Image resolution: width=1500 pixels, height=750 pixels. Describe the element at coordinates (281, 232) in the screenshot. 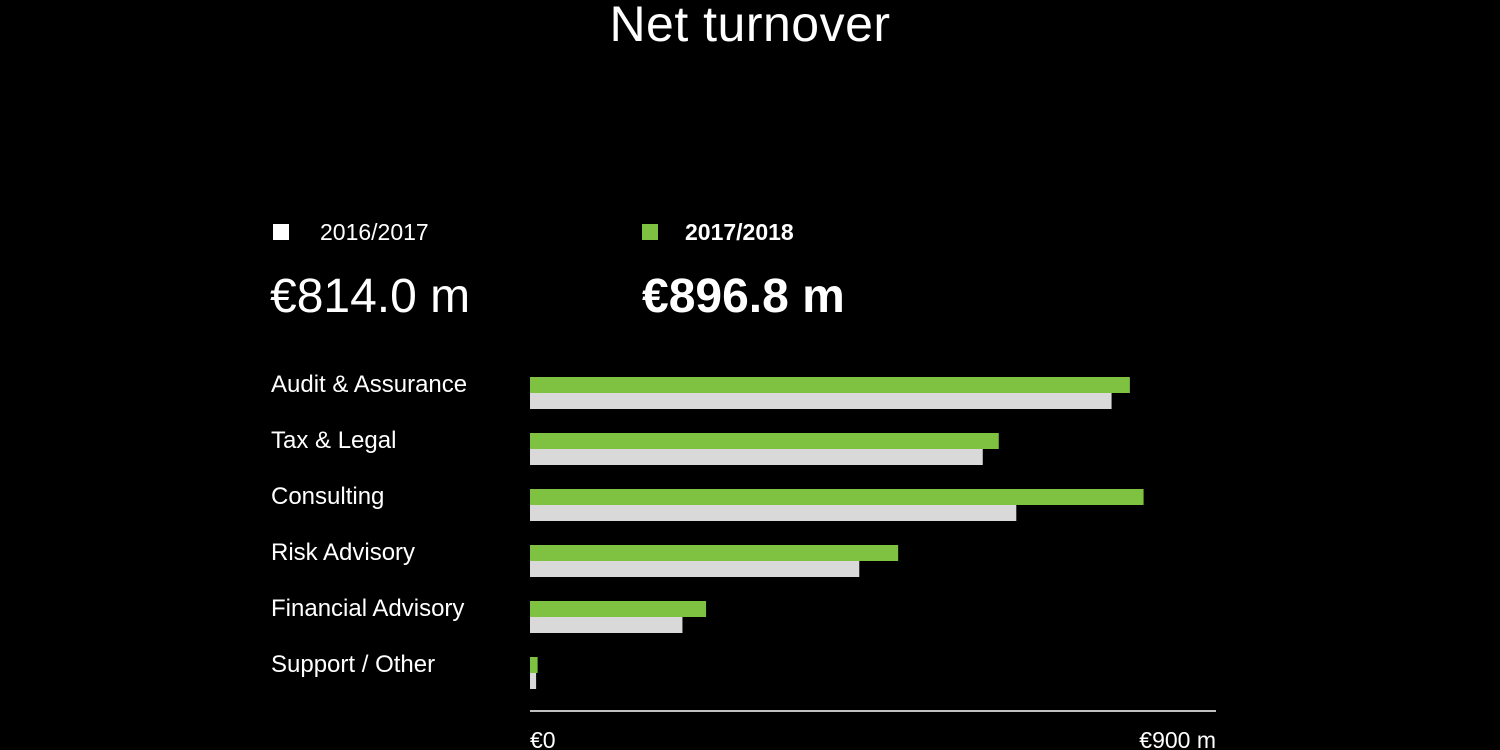

I see `legend-swatch-2016-2017` at that location.